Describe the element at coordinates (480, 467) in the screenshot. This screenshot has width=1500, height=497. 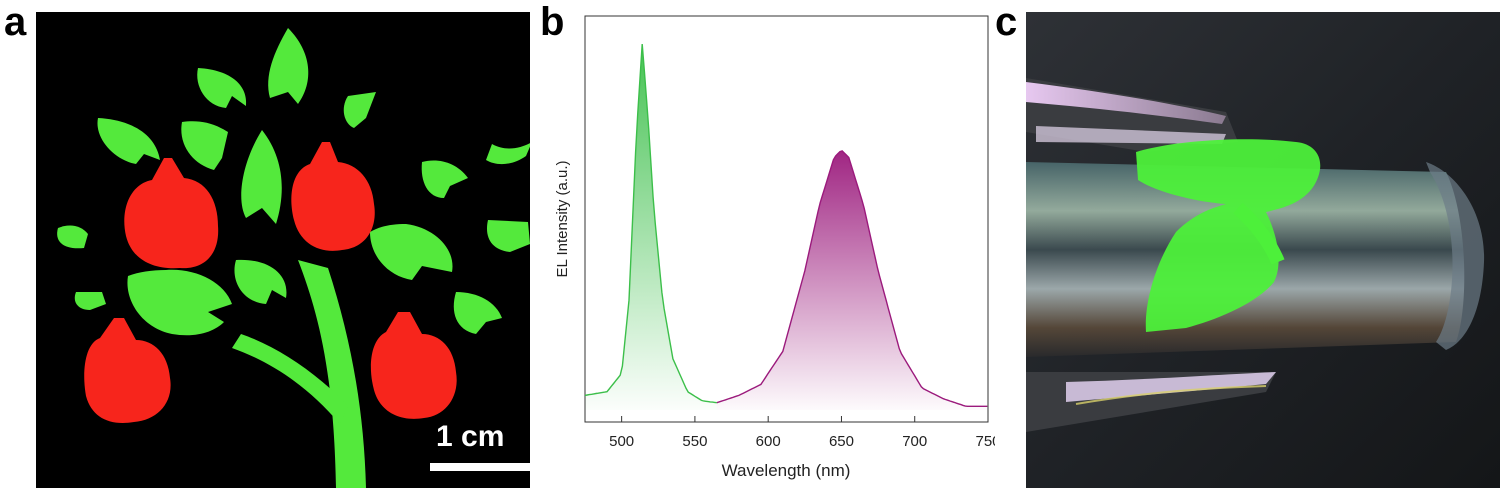
I see `scale-bar` at that location.